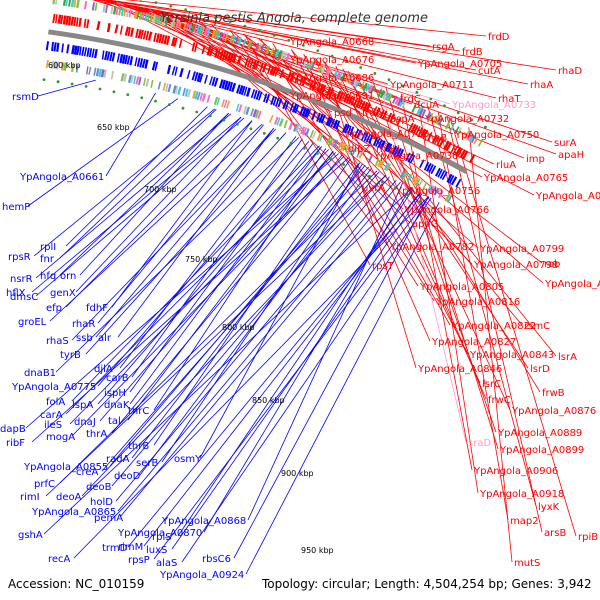  I want to click on gene-label: lsrA, so click(567, 357).